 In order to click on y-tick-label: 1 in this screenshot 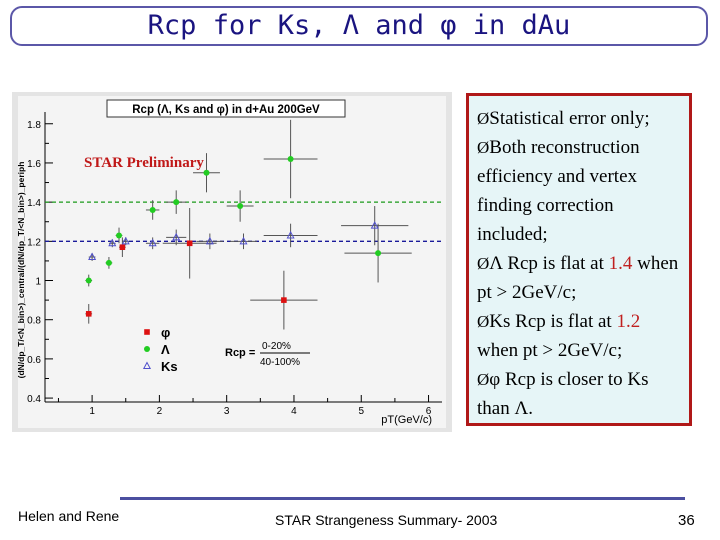, I will do `click(38, 282)`.